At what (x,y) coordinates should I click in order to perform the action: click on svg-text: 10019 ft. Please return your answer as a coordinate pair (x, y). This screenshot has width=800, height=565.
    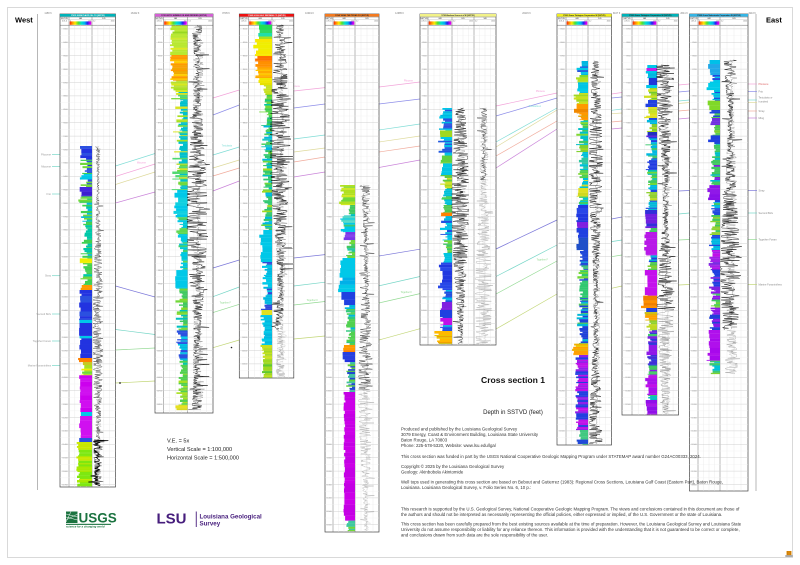
    Looking at the image, I should click on (309, 13).